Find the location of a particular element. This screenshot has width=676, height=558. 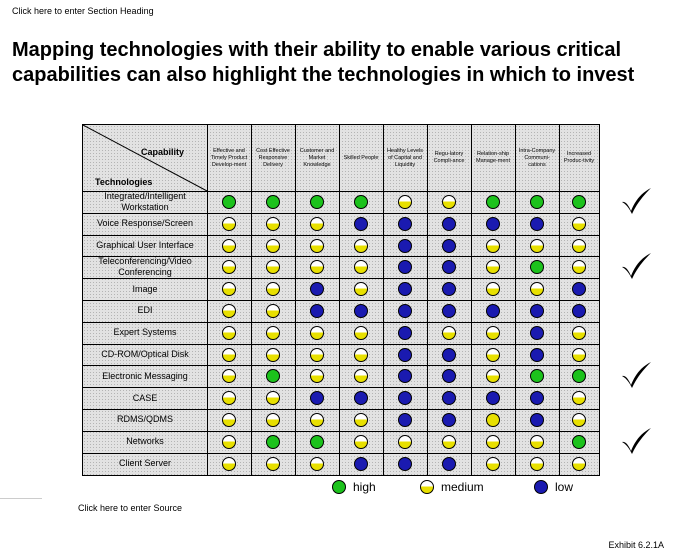

medium-dot-icon is located at coordinates (427, 487).